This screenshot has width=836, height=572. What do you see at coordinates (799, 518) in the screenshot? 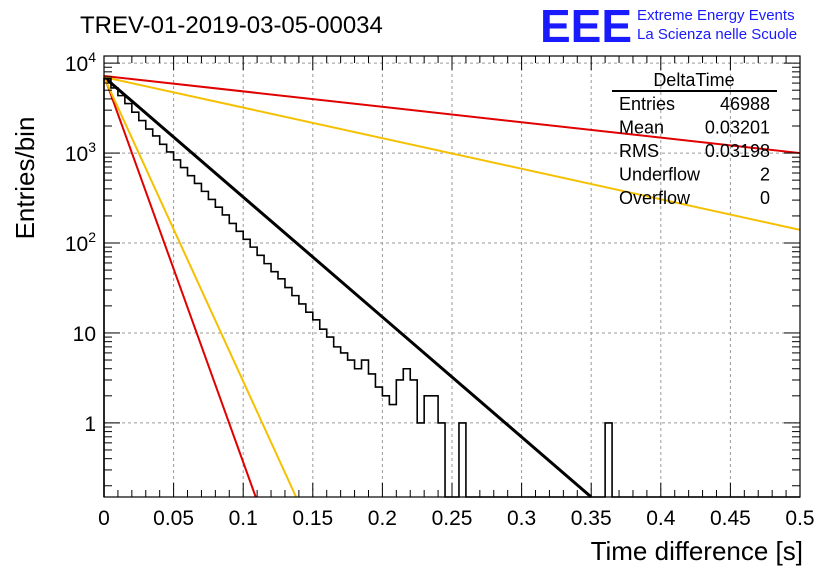
I see `x-tick-label: 0.5` at bounding box center [799, 518].